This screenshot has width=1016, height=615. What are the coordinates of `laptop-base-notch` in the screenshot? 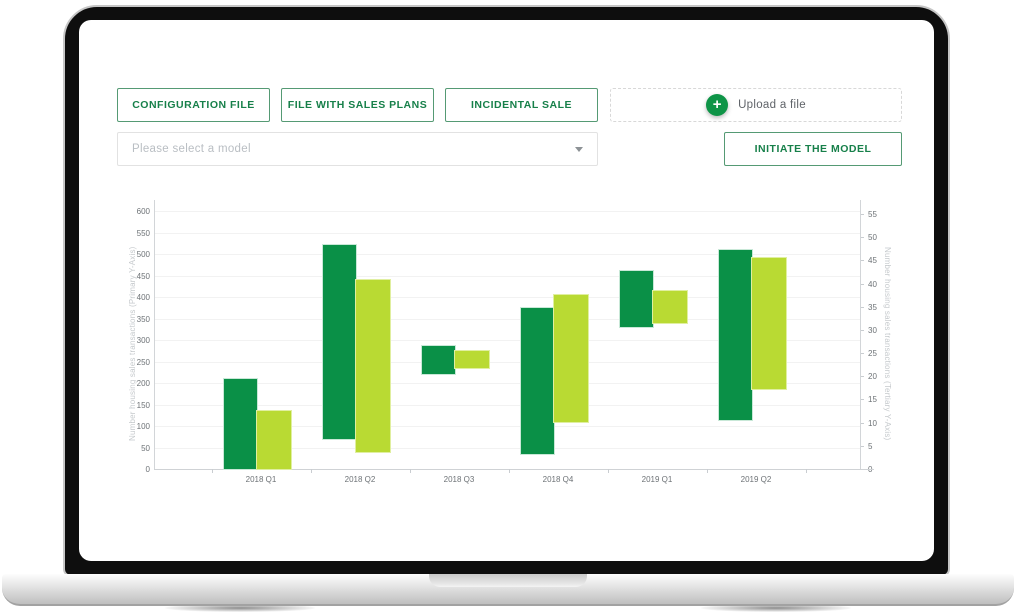 It's located at (508, 580).